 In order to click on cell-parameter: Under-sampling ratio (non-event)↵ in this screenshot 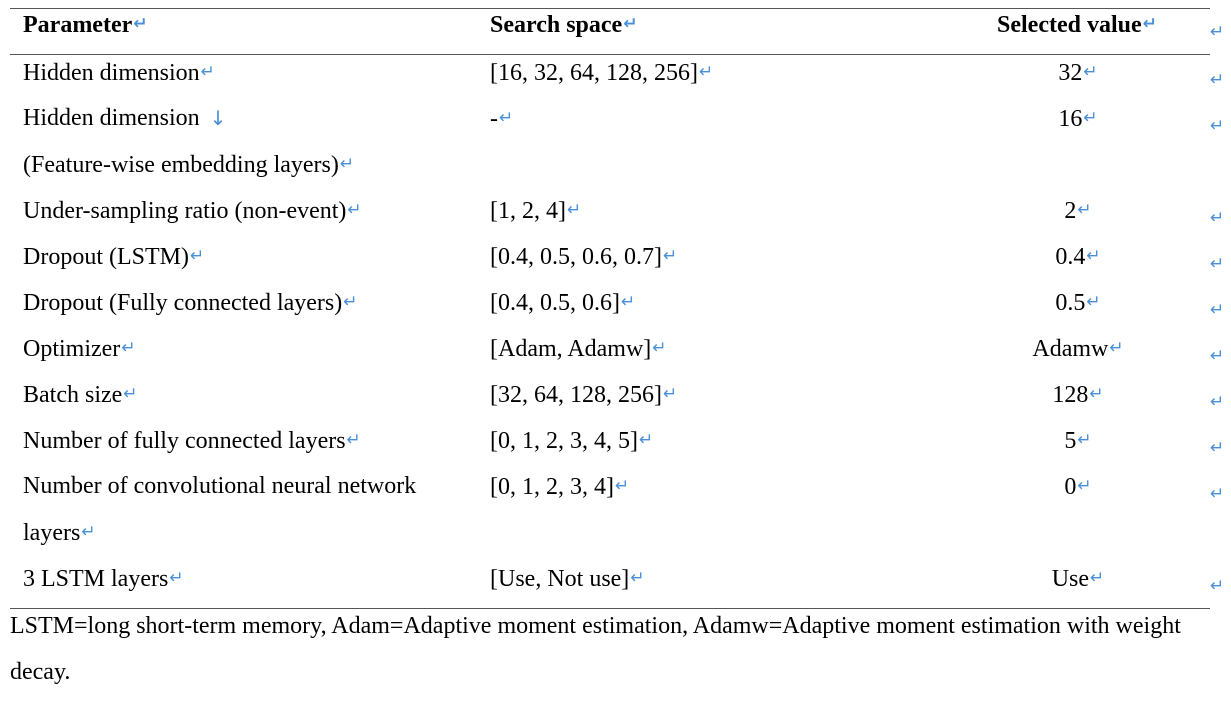, I will do `click(192, 210)`.